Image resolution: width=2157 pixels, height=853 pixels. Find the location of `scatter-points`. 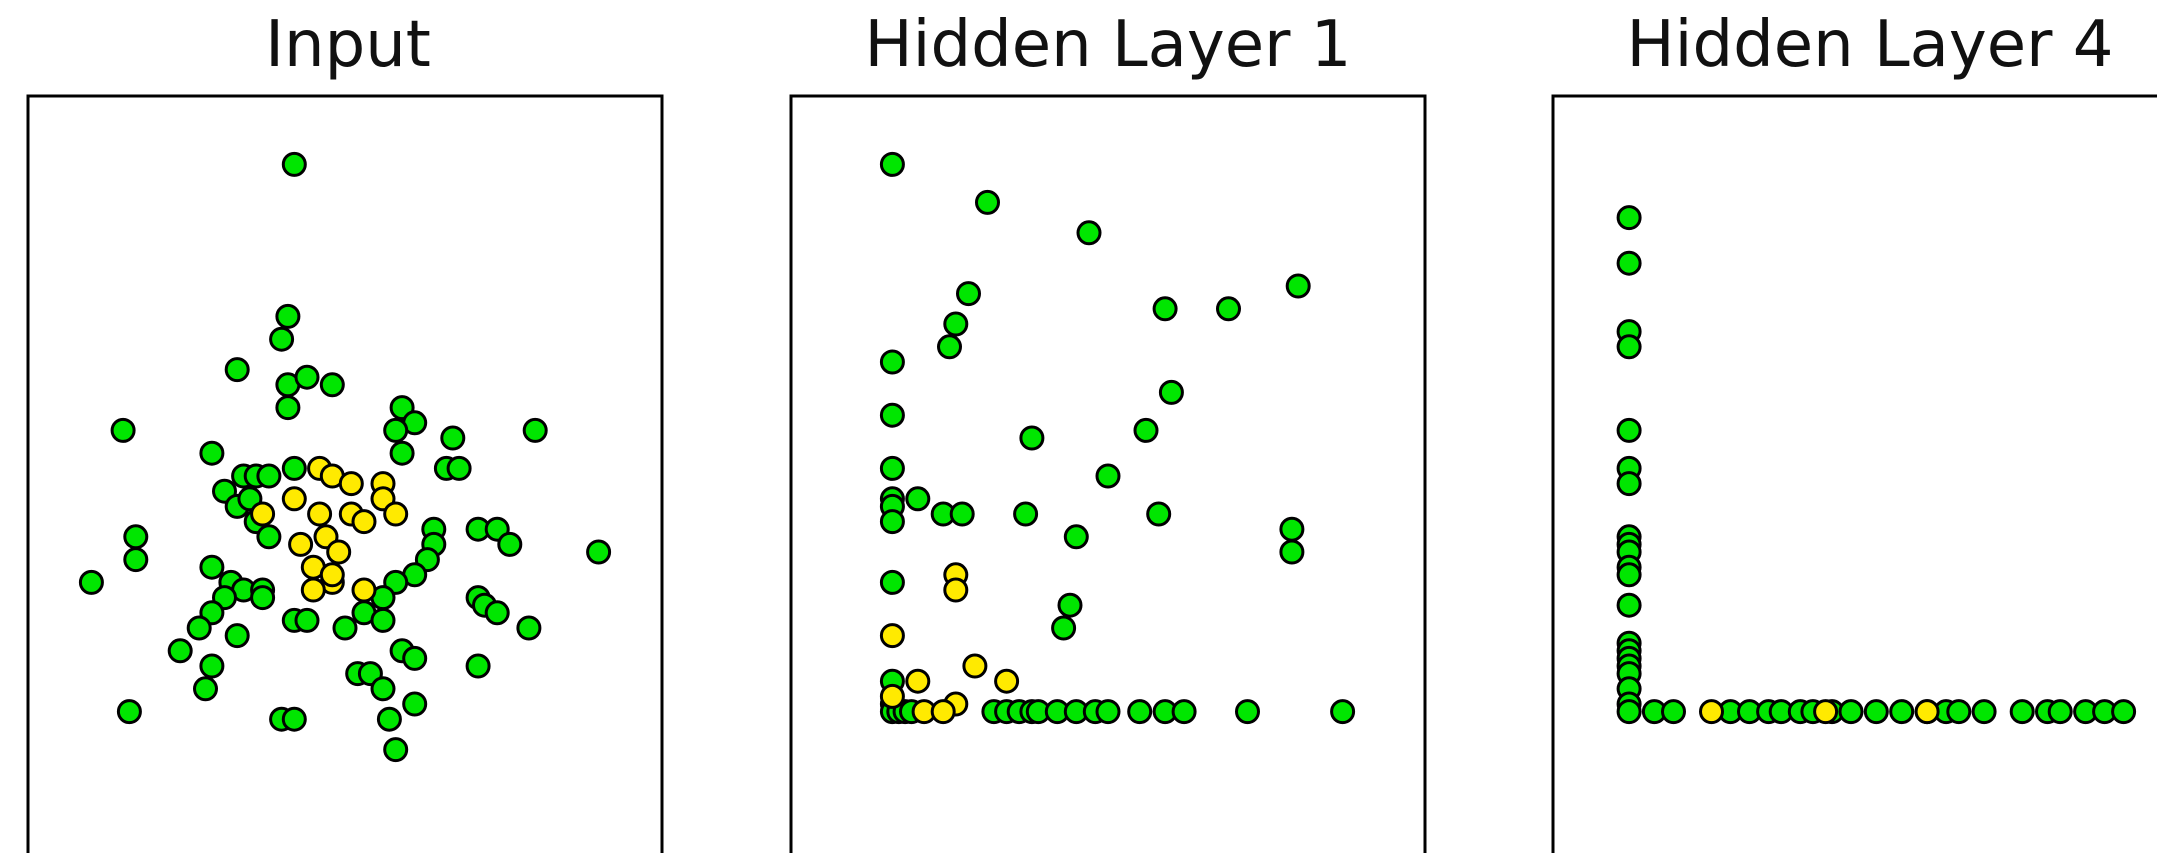

scatter-points is located at coordinates (1876, 465).